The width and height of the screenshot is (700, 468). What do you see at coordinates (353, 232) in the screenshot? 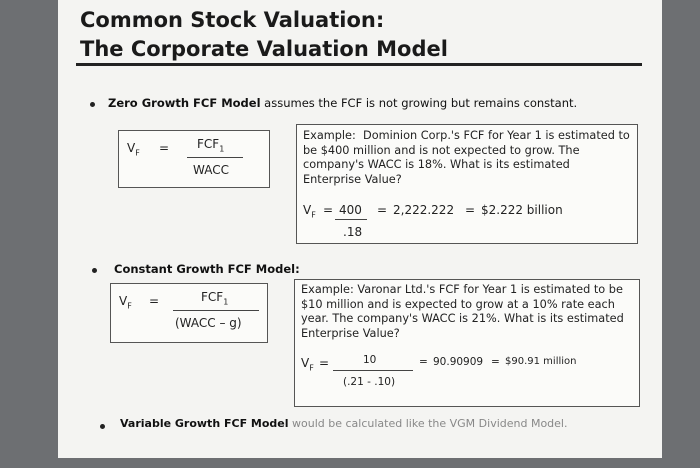
I see `denominator: .18` at bounding box center [353, 232].